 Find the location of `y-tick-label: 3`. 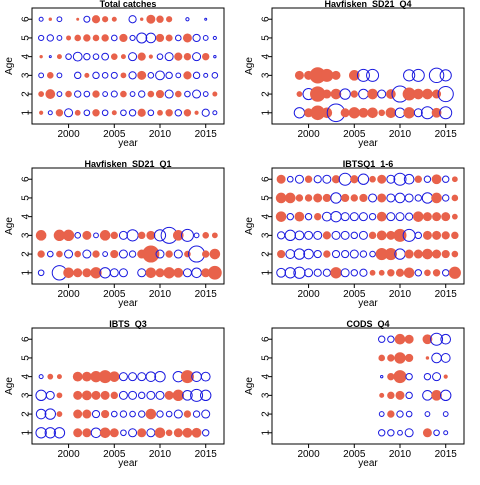

y-tick-label: 3 is located at coordinates (26, 395).